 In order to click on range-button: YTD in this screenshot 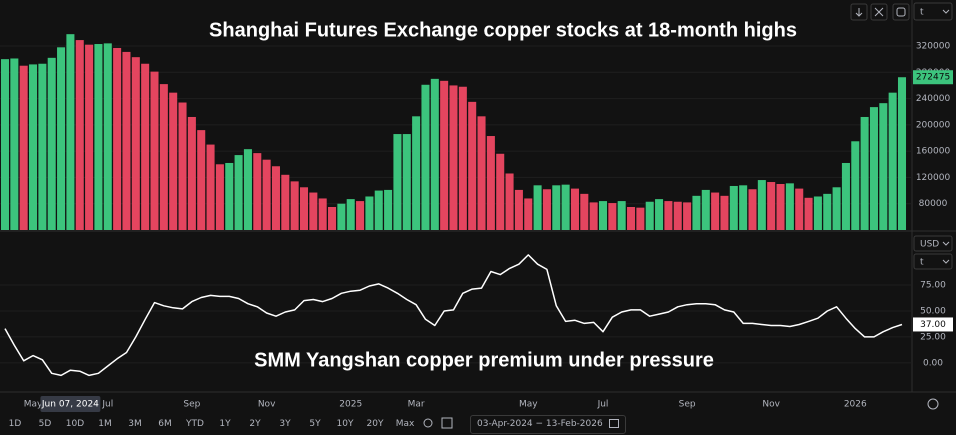, I will do `click(195, 424)`.